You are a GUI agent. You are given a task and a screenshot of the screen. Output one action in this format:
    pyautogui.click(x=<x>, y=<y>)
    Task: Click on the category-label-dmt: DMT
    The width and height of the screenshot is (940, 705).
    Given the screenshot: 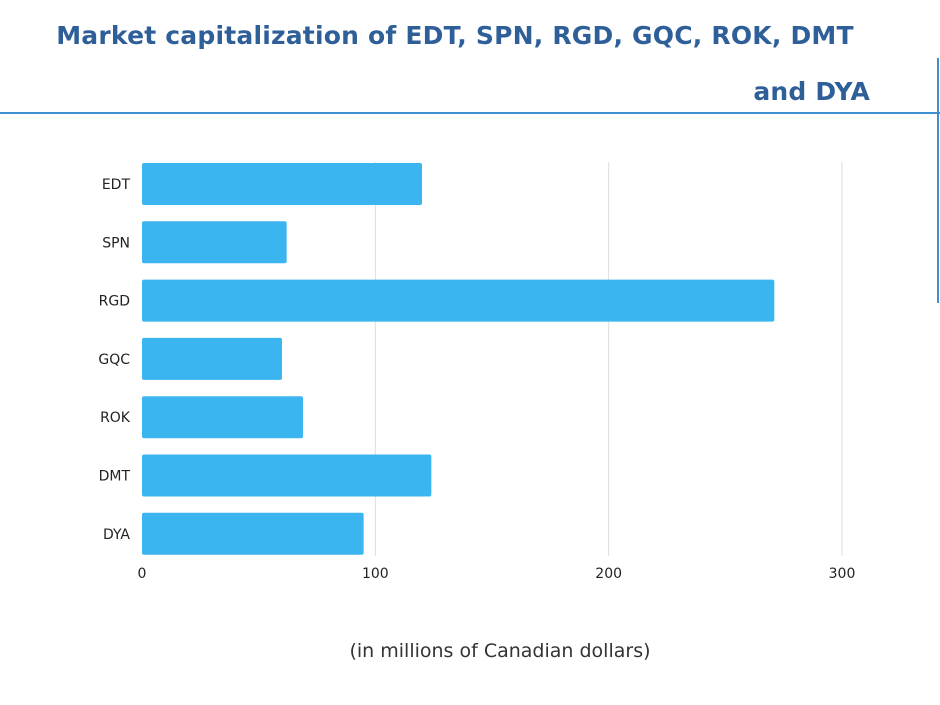 What is the action you would take?
    pyautogui.click(x=115, y=477)
    